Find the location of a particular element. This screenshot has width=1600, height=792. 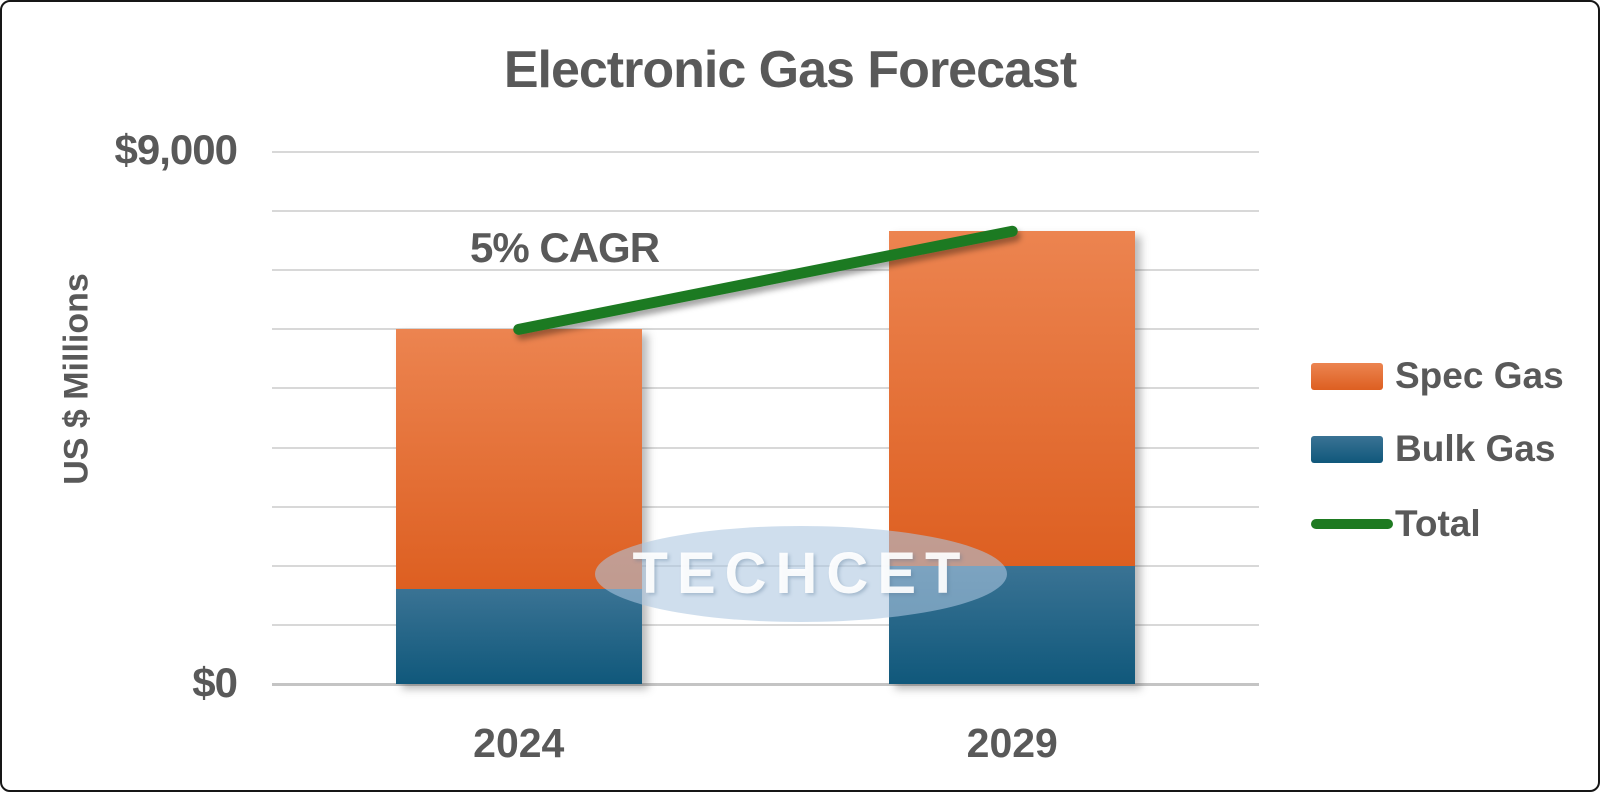

legend-item-total: Total is located at coordinates (1396, 524).